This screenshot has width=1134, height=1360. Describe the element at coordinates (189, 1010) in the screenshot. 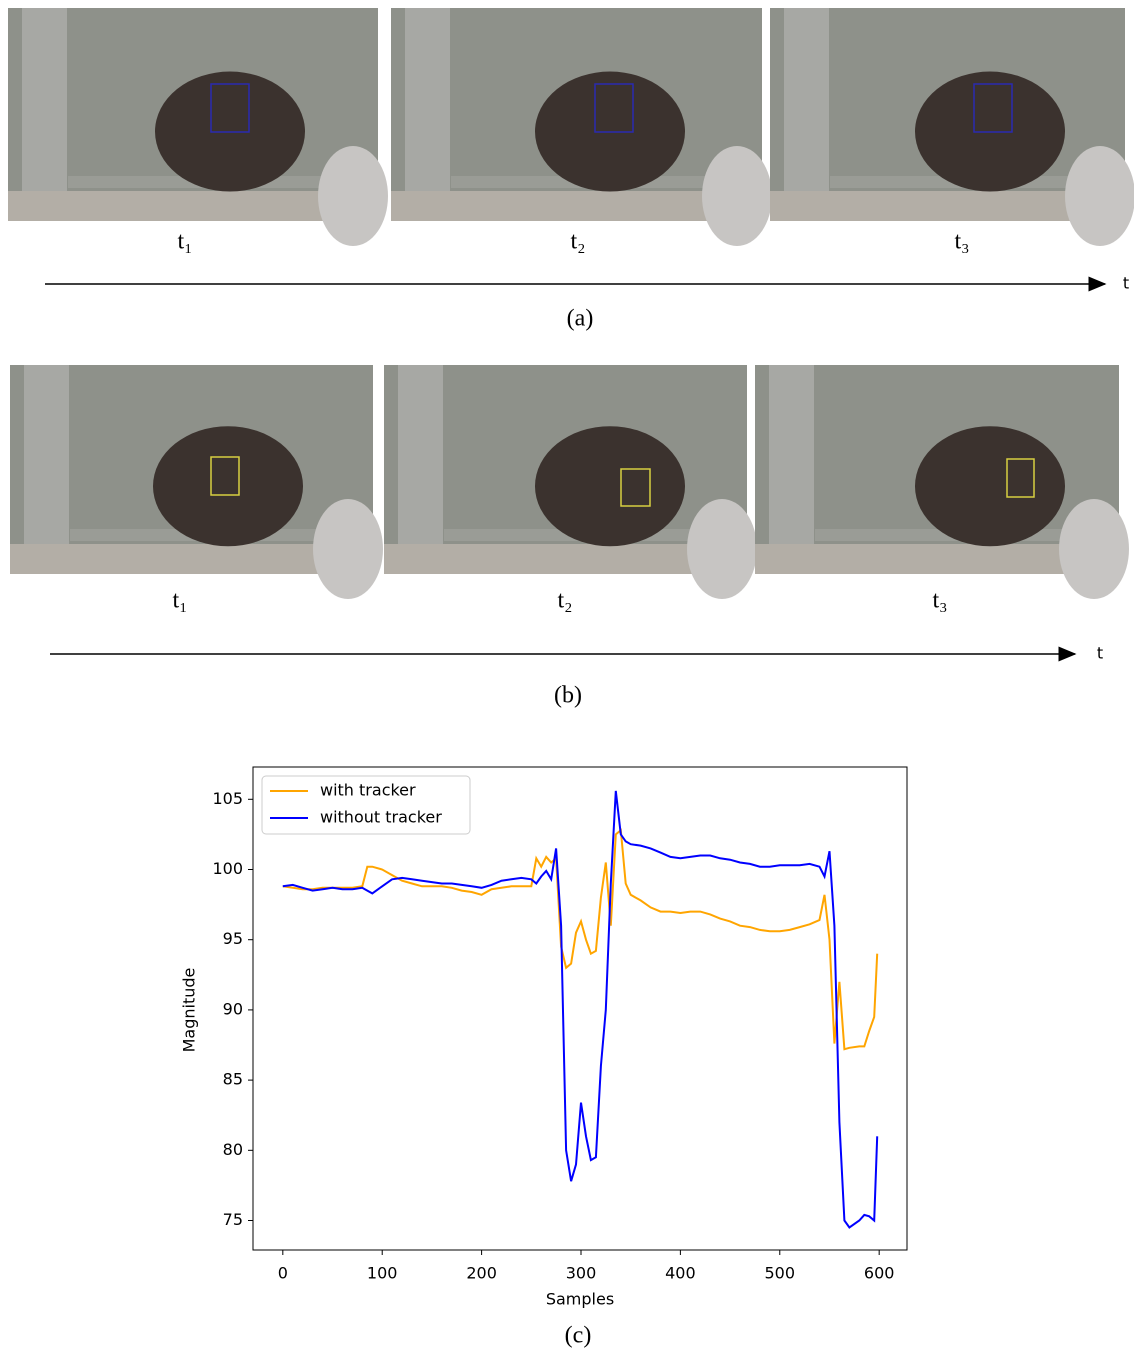

I see `y-axis-label: Magnitude` at that location.